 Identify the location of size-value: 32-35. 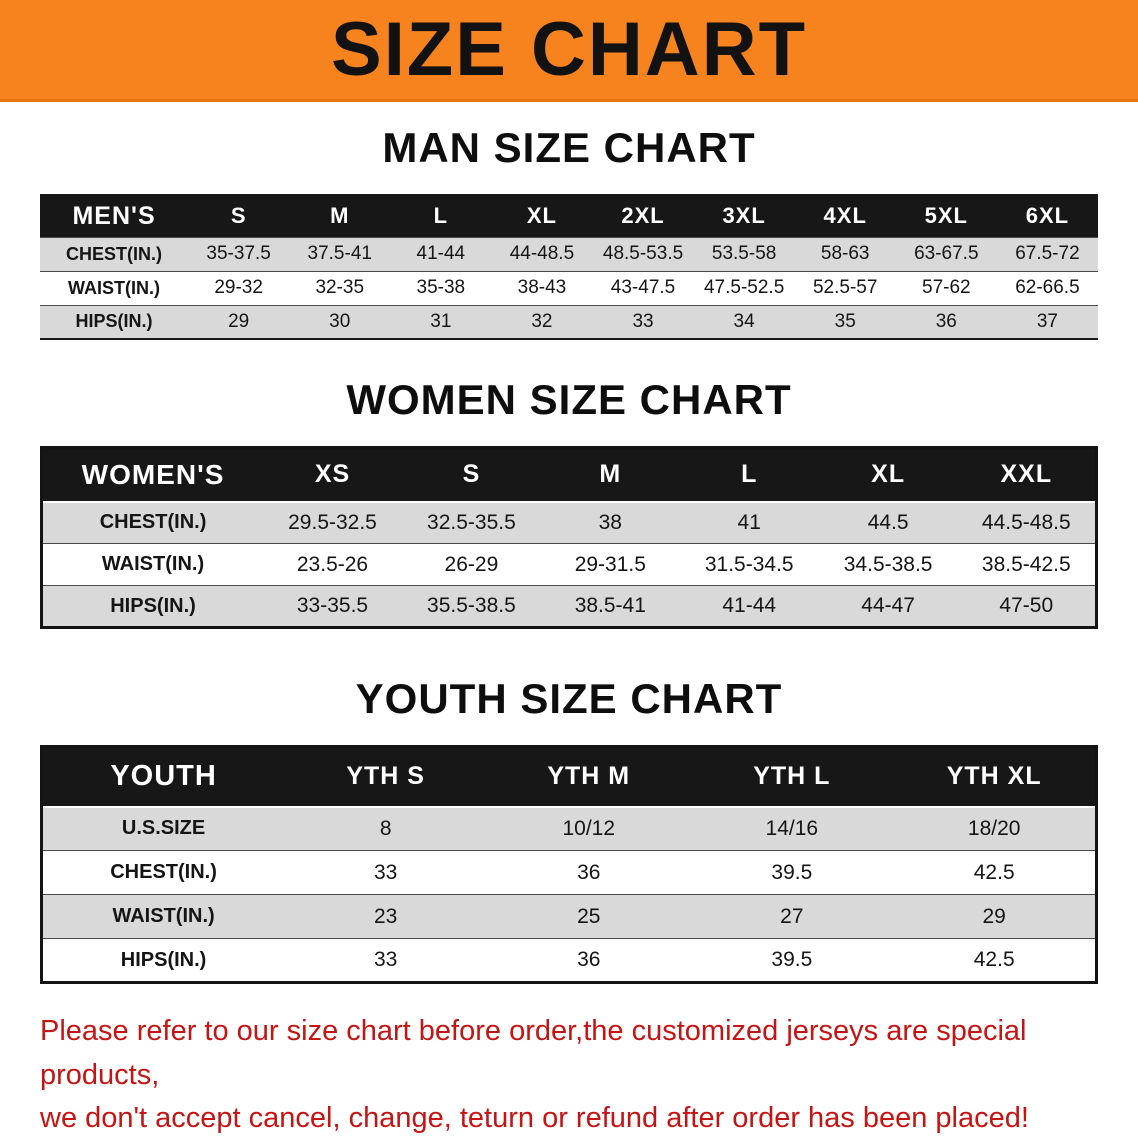
(340, 287).